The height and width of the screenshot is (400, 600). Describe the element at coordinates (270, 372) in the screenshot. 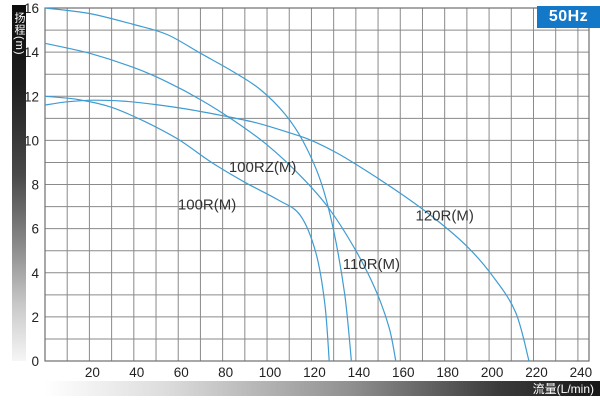

I see `x-tick-label: 100` at that location.